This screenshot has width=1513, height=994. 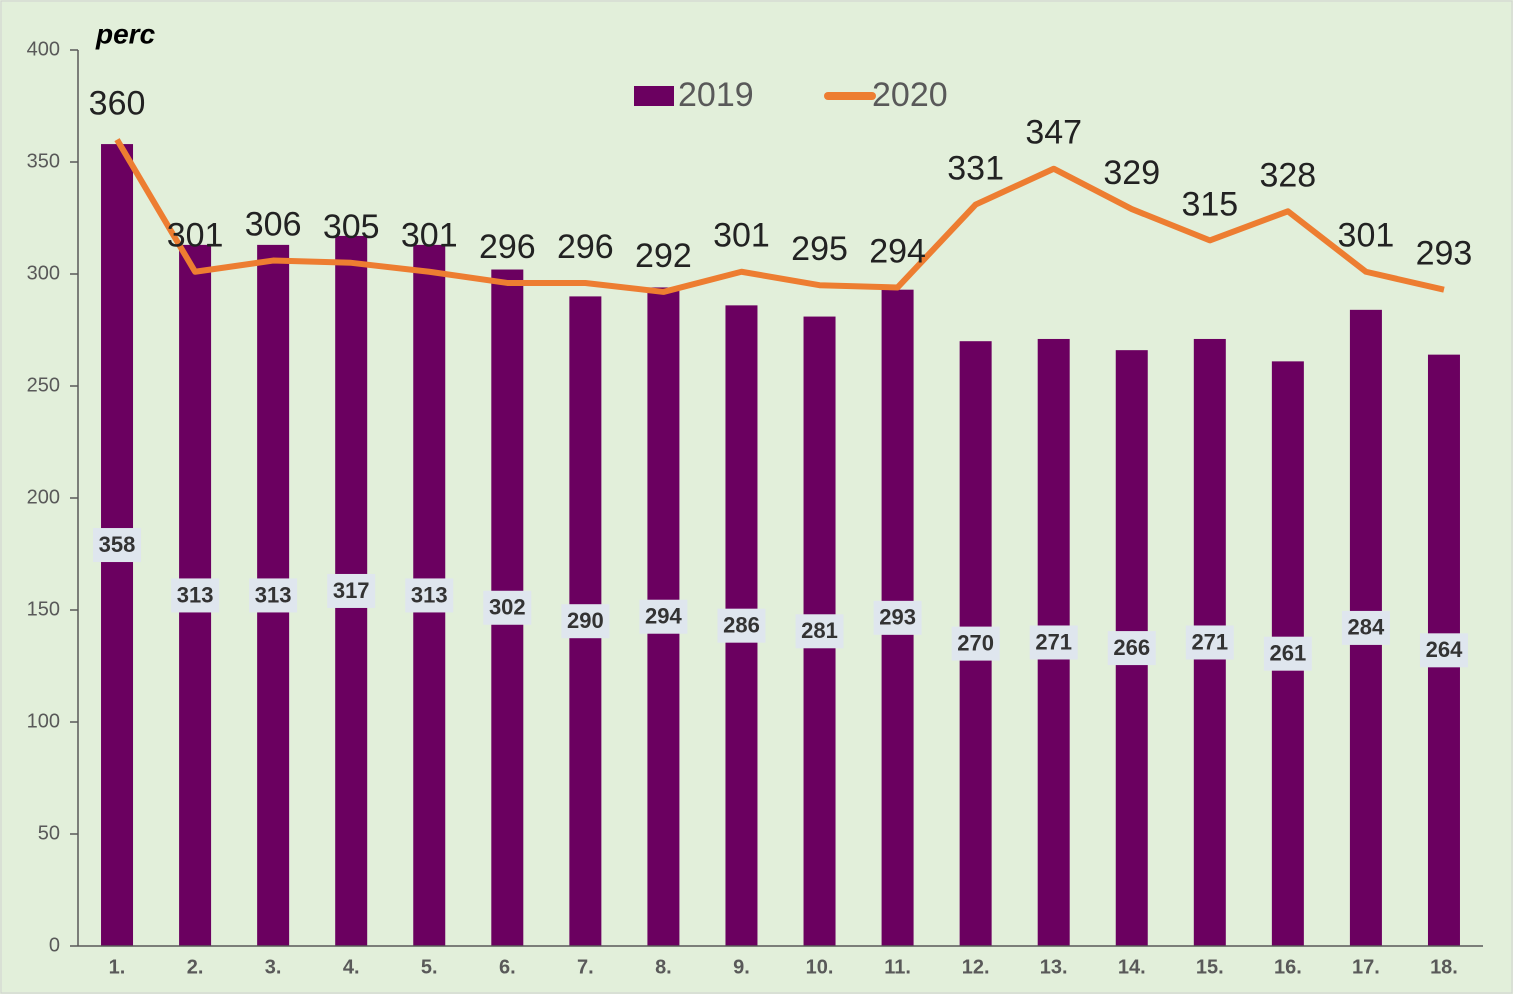 What do you see at coordinates (1444, 967) in the screenshot?
I see `x-tick-label: 18.` at bounding box center [1444, 967].